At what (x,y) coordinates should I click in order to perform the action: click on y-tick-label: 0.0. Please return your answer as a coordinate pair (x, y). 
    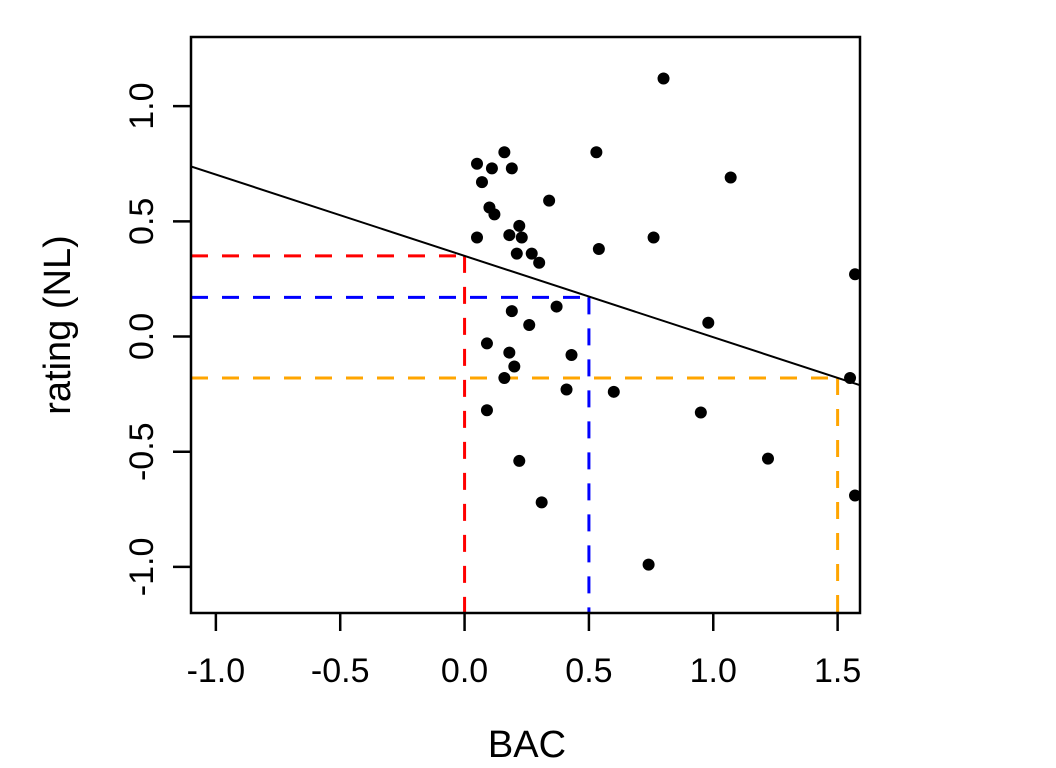
    Looking at the image, I should click on (142, 336).